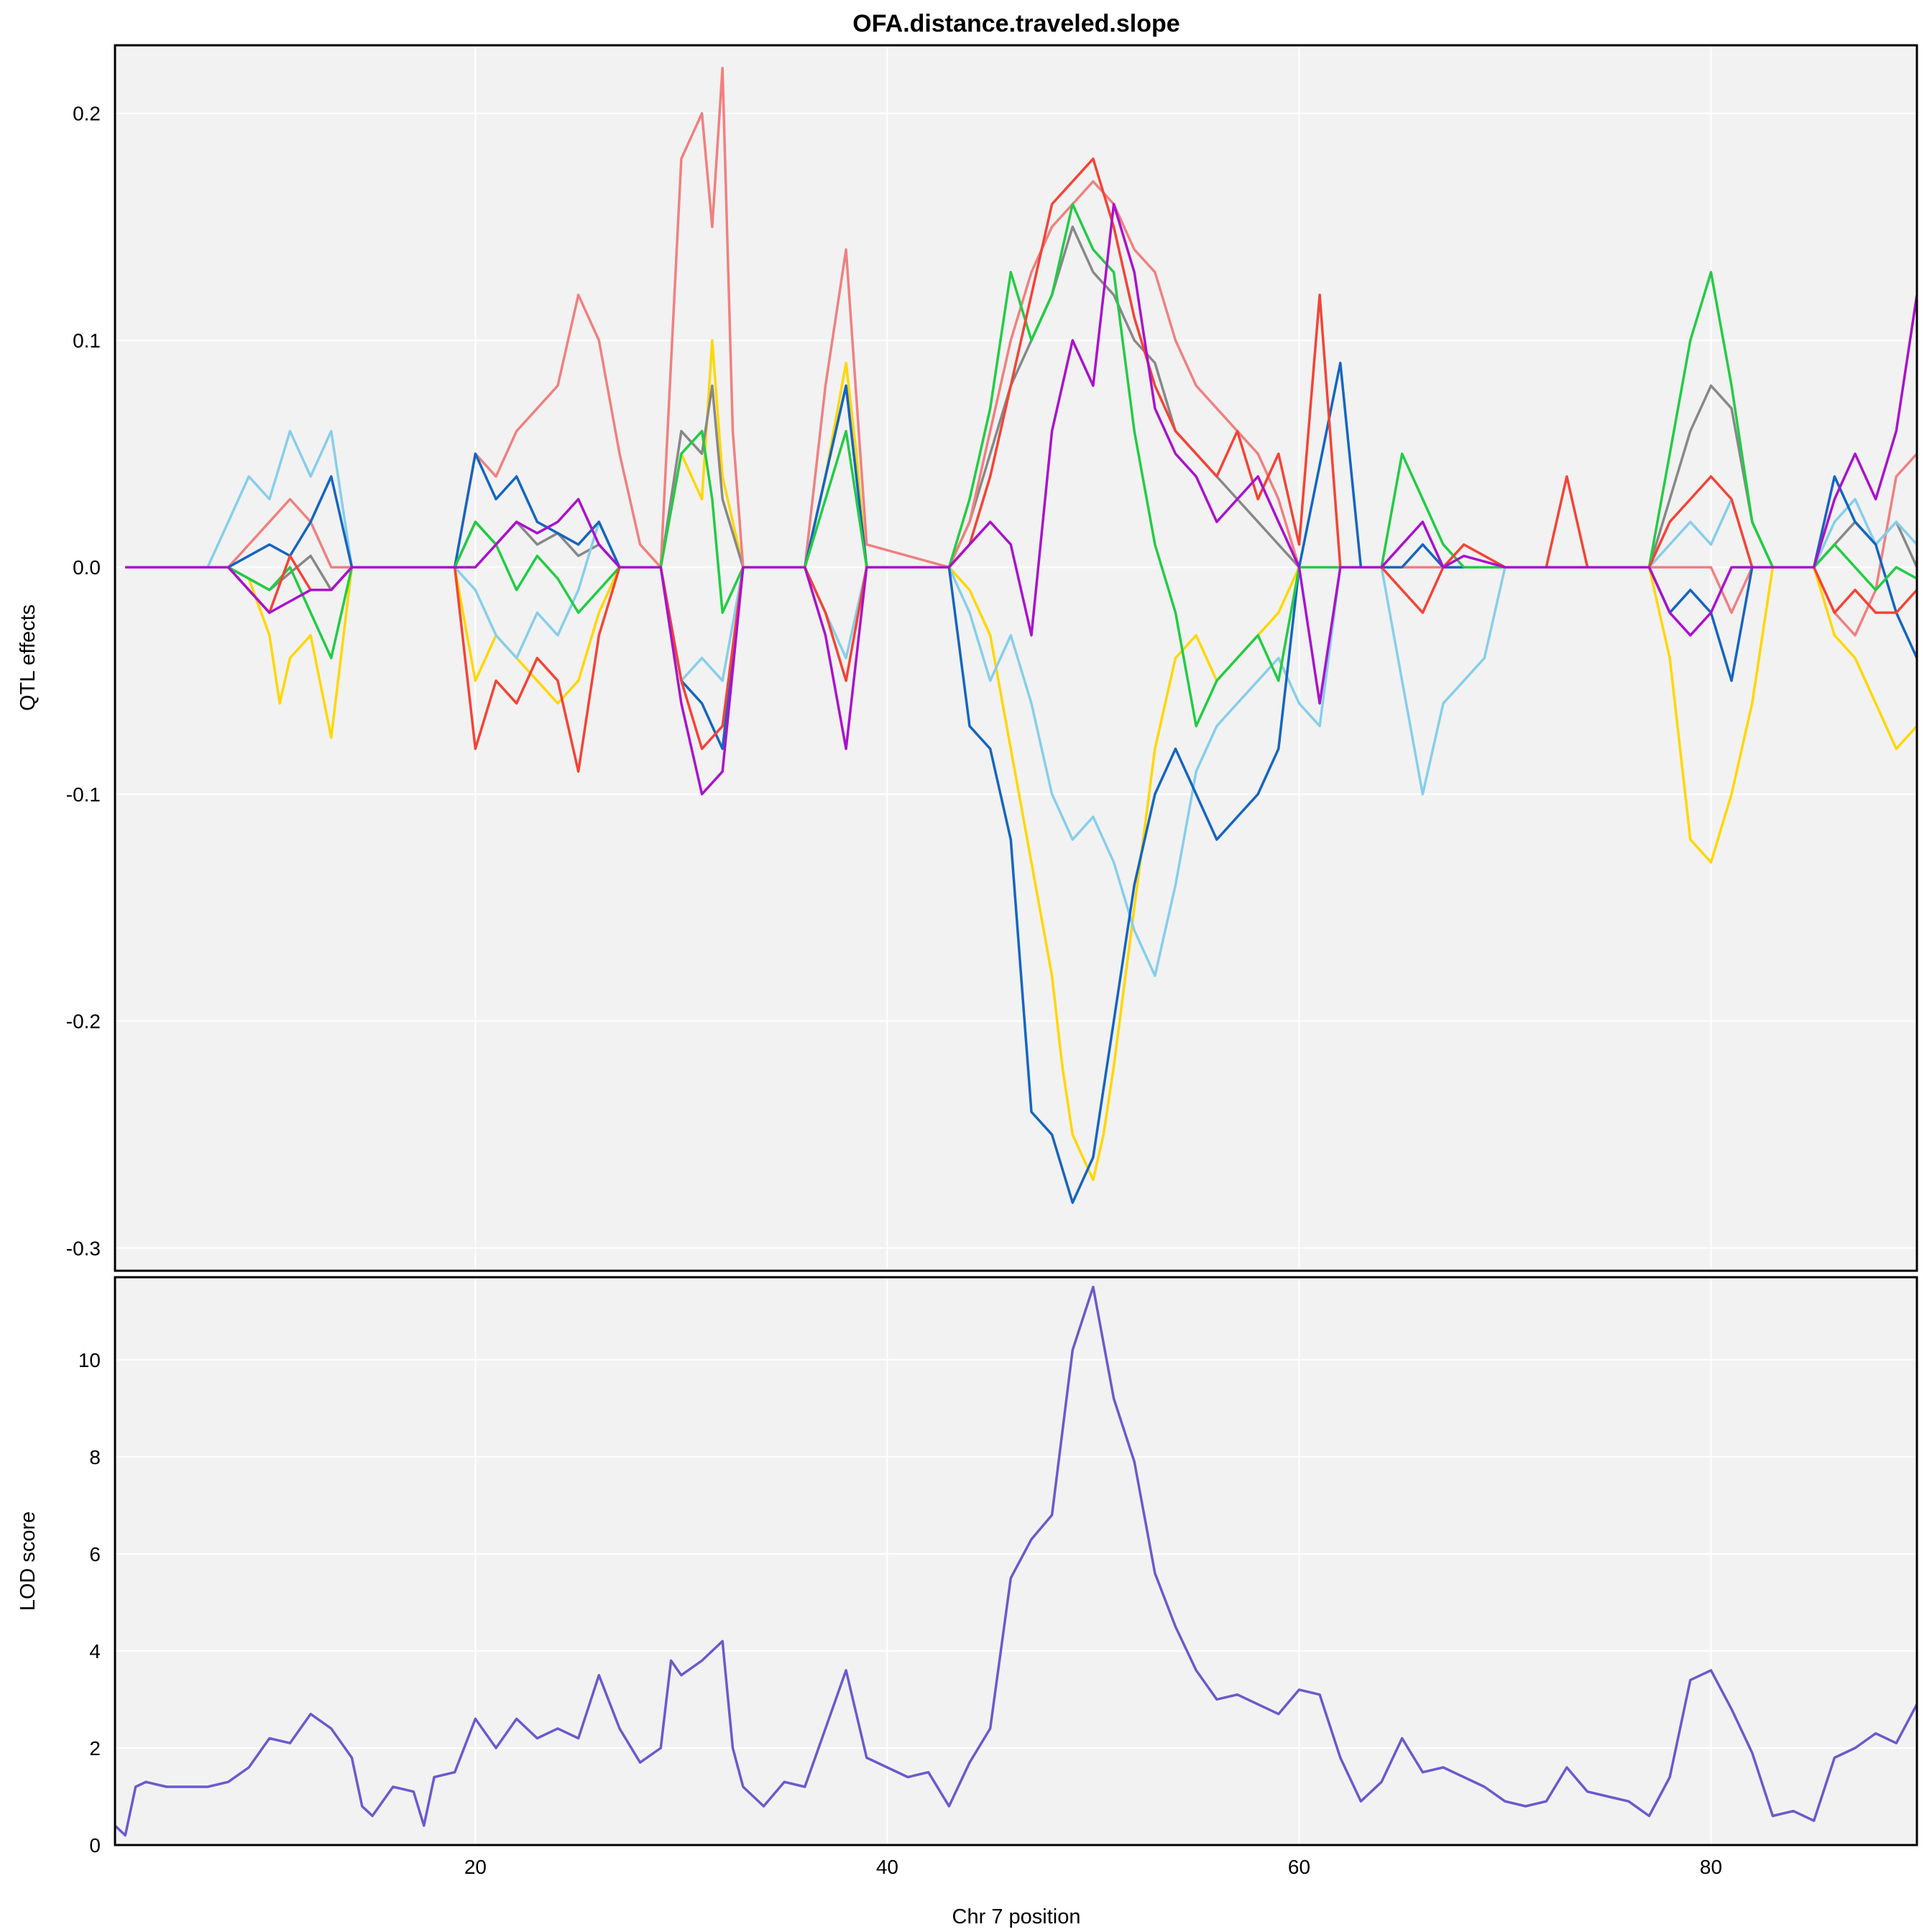 The height and width of the screenshot is (1932, 1932). What do you see at coordinates (95, 1748) in the screenshot?
I see `lod-y-tick-label: 2` at bounding box center [95, 1748].